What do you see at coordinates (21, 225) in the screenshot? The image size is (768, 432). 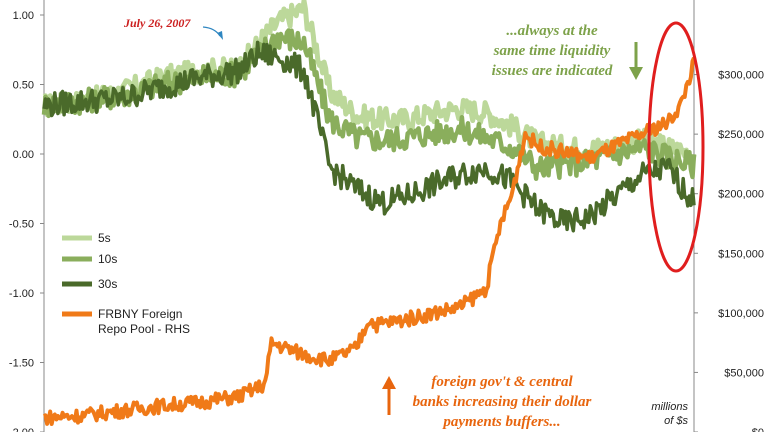 I see `left-tick-label: -0.50` at bounding box center [21, 225].